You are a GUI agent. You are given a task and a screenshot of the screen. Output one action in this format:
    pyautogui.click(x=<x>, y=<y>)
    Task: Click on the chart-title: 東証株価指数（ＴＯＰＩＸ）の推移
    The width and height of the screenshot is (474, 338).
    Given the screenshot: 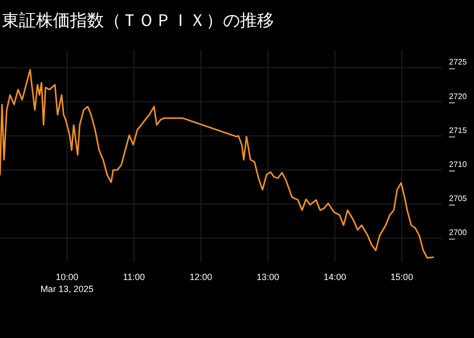 What is the action you would take?
    pyautogui.click(x=138, y=20)
    